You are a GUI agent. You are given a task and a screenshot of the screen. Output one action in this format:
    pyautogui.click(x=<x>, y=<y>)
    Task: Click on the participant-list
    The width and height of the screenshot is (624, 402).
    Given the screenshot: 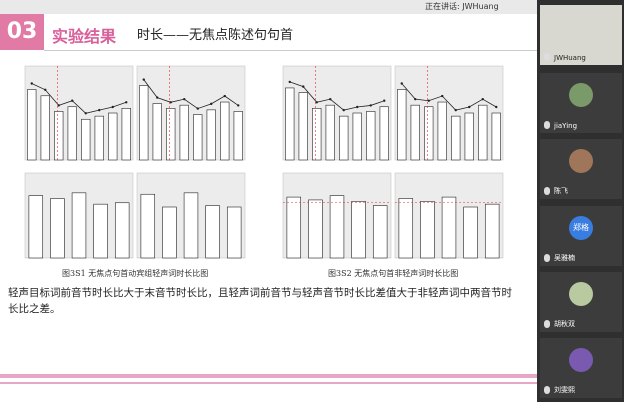 What is the action you would take?
    pyautogui.click(x=580, y=201)
    